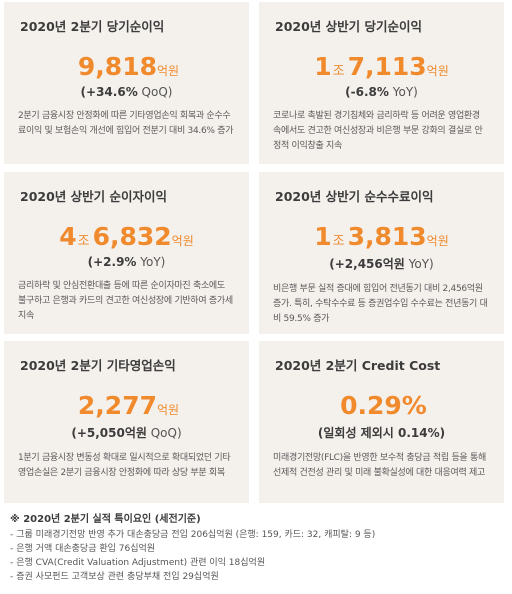 This screenshot has width=512, height=594. What do you see at coordinates (114, 577) in the screenshot?
I see `note-item: - 증권 사모펀드 고객보상 관련 충당부채 전입 29십억원` at bounding box center [114, 577].